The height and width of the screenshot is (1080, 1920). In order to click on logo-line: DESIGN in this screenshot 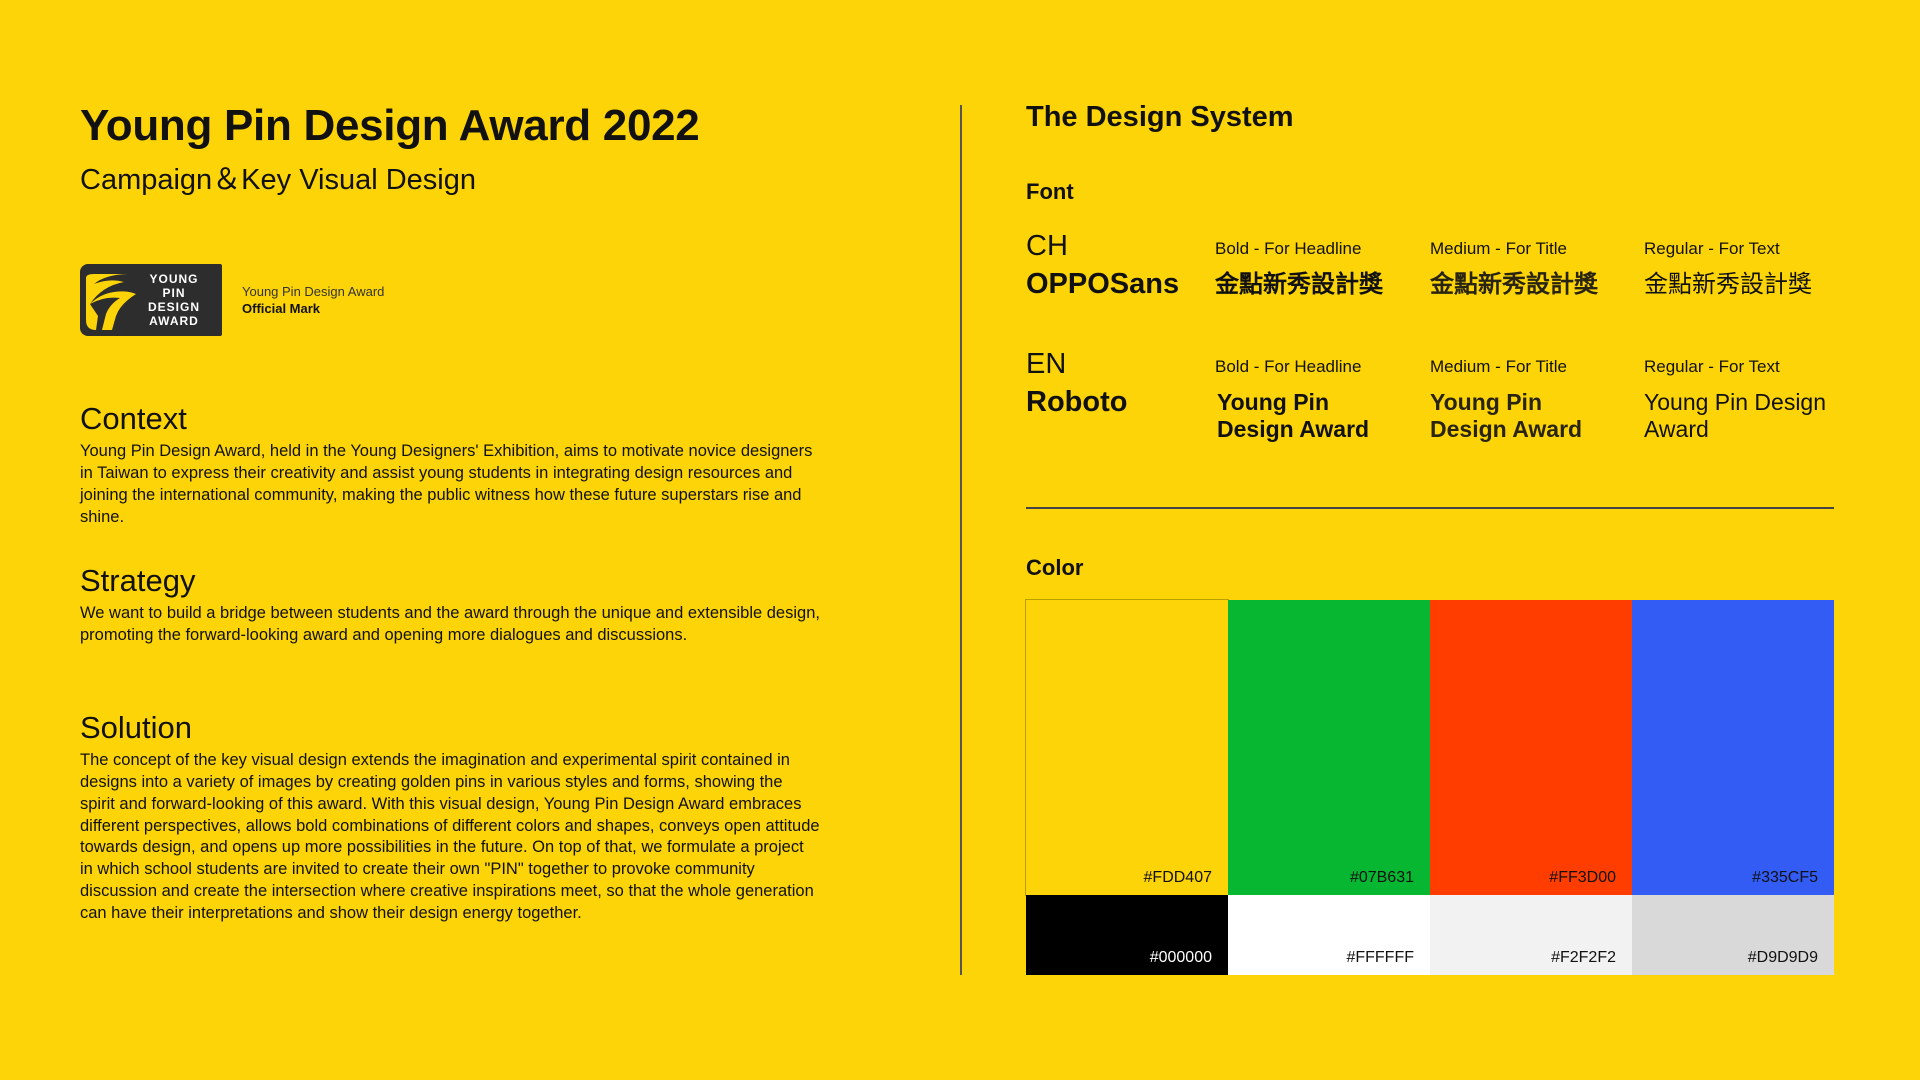, I will do `click(174, 306)`.